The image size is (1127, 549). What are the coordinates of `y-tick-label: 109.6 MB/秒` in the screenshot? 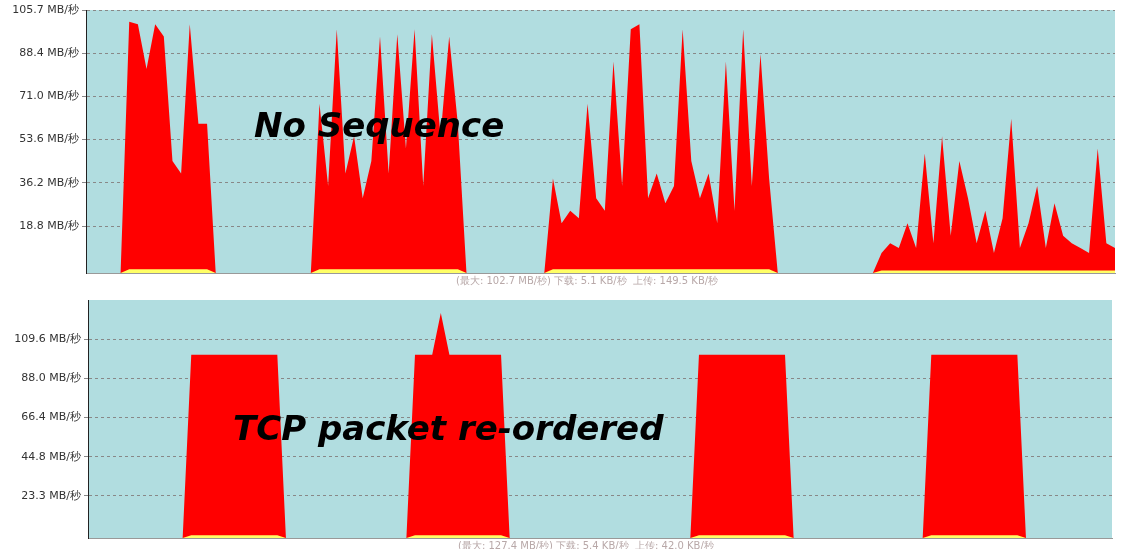 It's located at (47, 339).